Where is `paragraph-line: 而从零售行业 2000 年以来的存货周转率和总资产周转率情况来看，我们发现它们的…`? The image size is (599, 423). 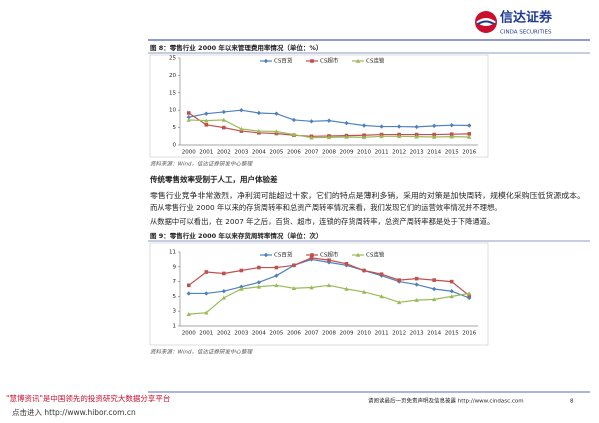
paragraph-line: 而从零售行业 2000 年以来的存货周转率和总资产周转率情况来看，我们发现它们的… is located at coordinates (326, 207).